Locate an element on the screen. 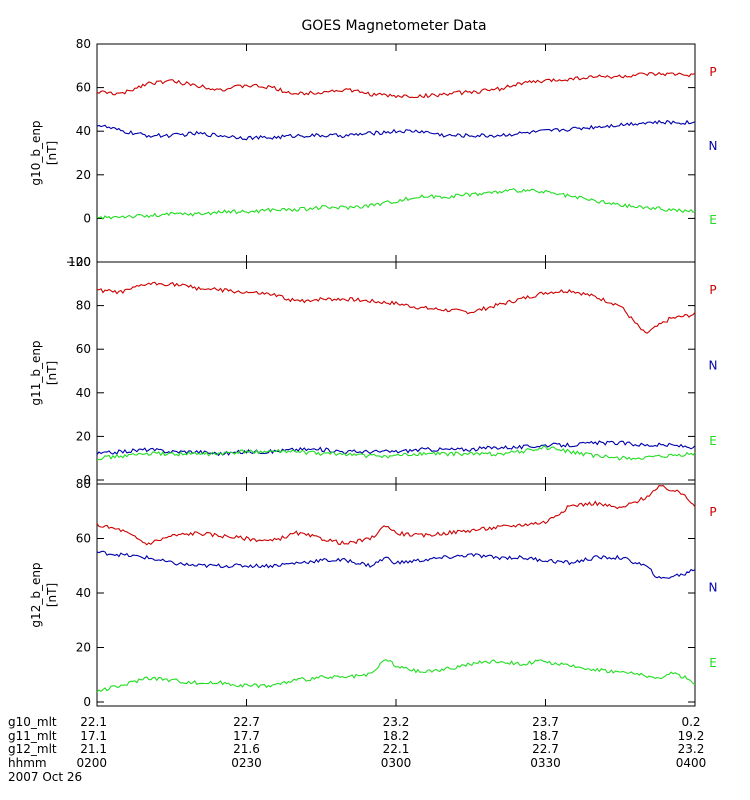 This screenshot has width=750, height=800. x-table-value: 0230 is located at coordinates (246, 763).